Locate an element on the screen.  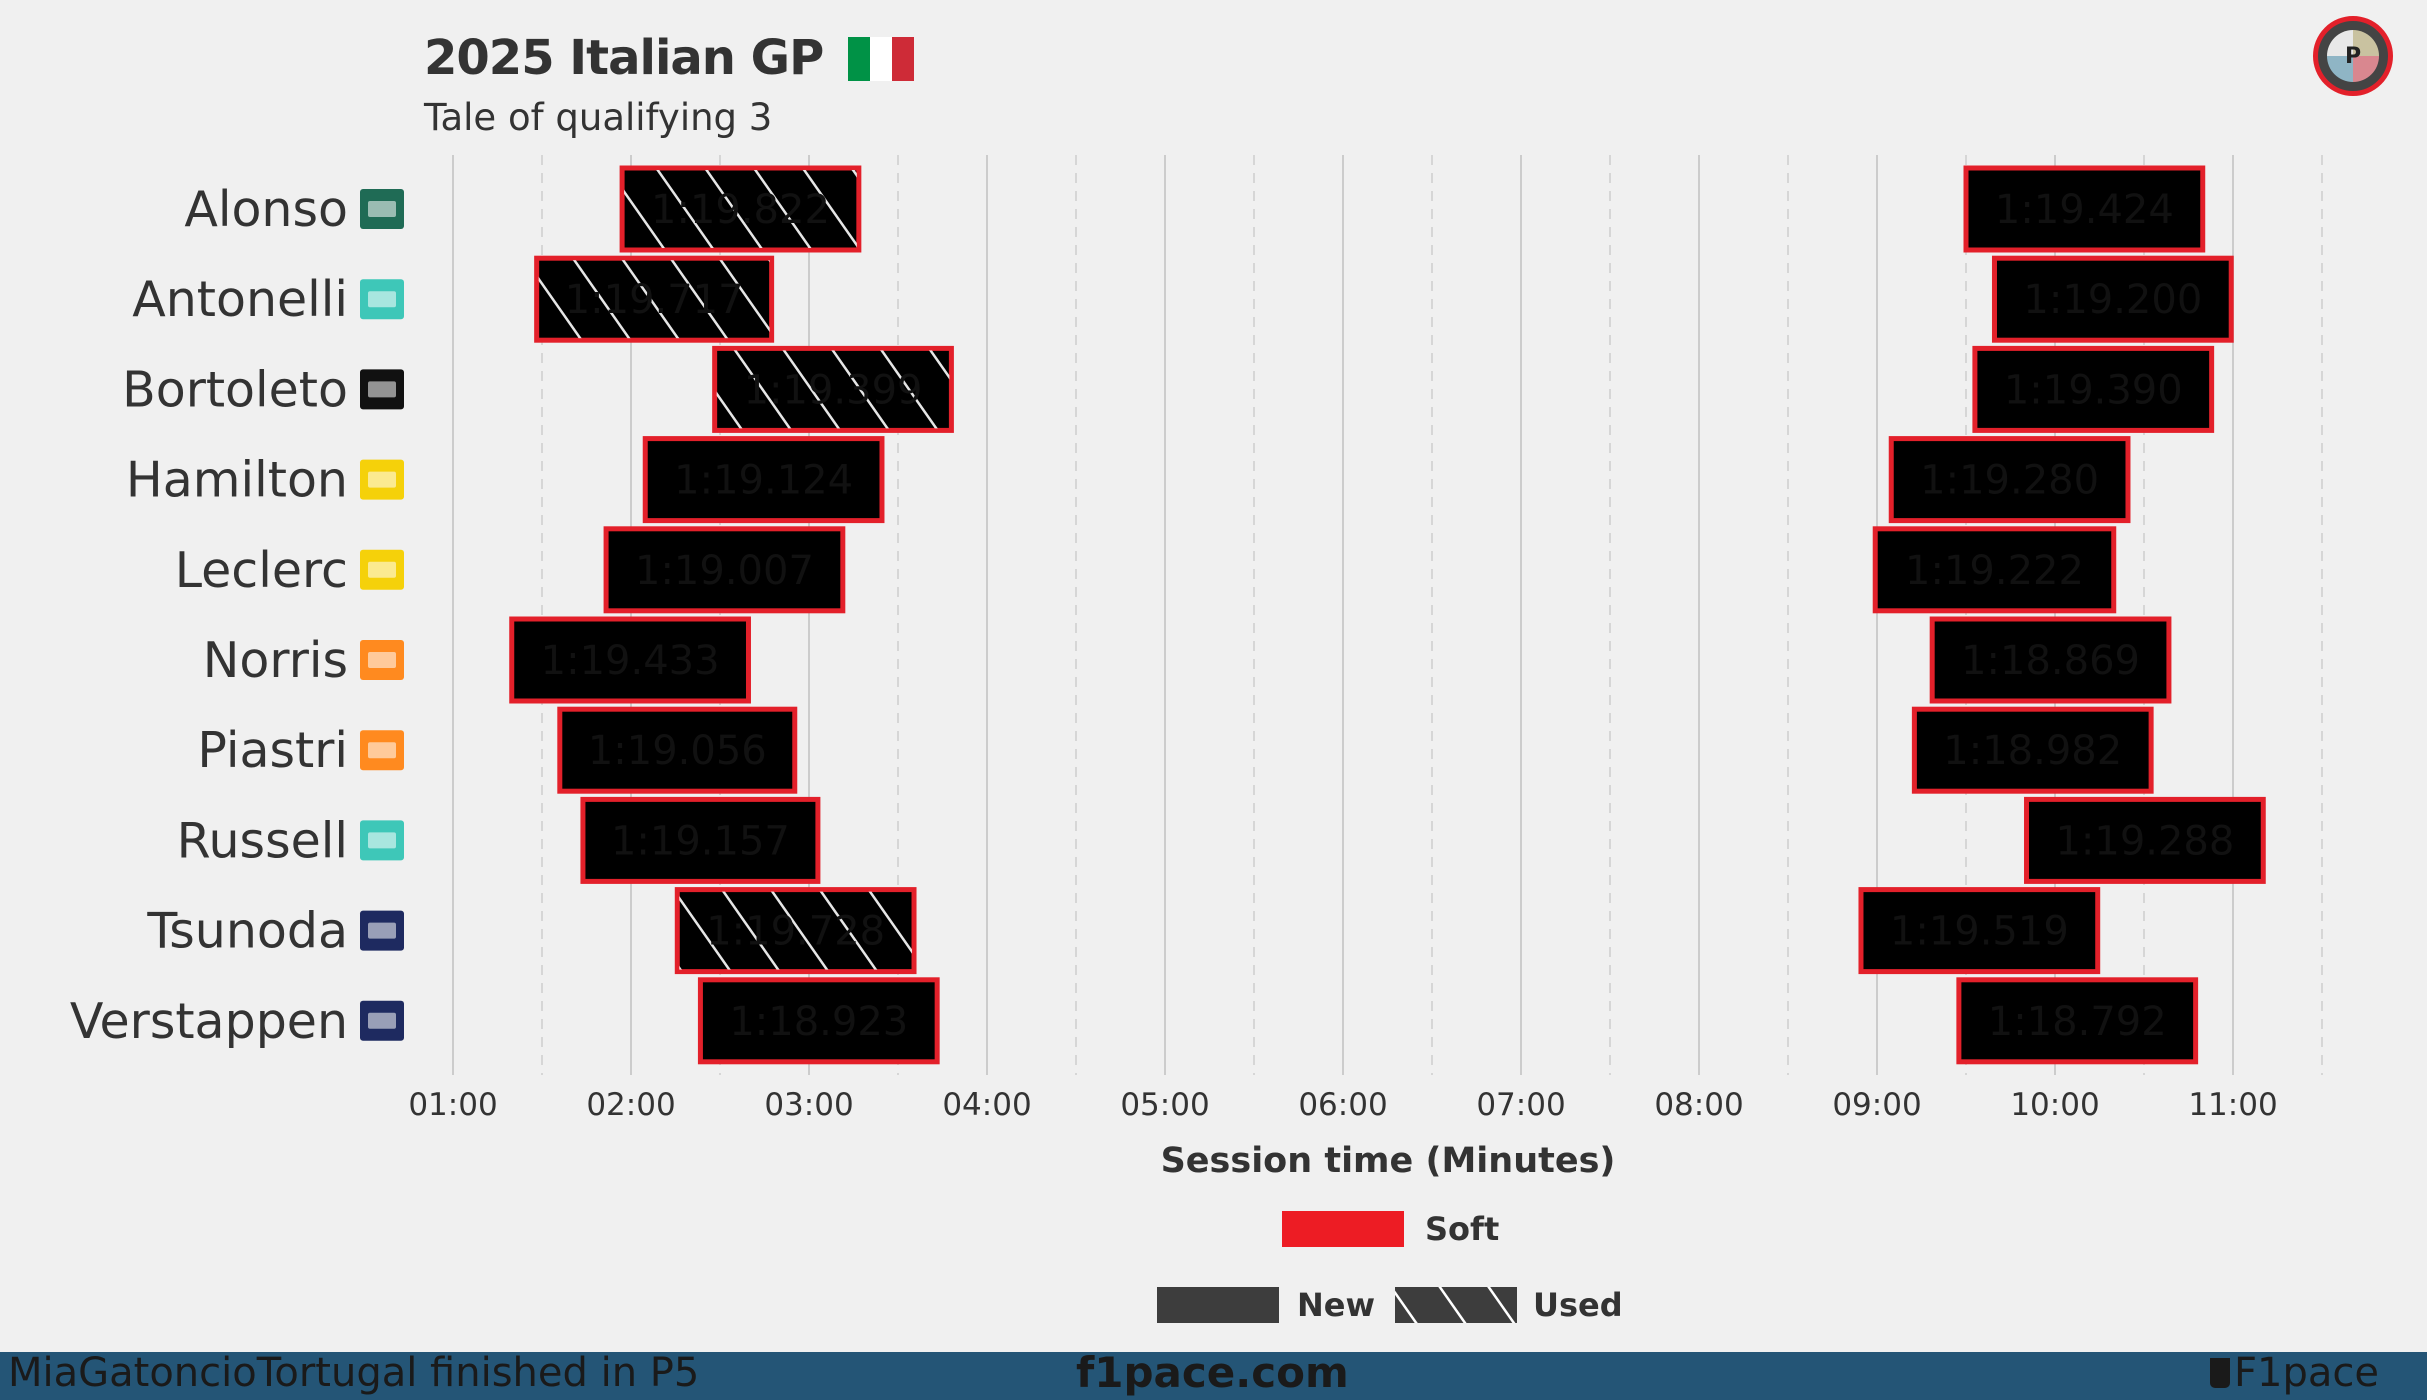
footer-bar is located at coordinates (1213, 1376).